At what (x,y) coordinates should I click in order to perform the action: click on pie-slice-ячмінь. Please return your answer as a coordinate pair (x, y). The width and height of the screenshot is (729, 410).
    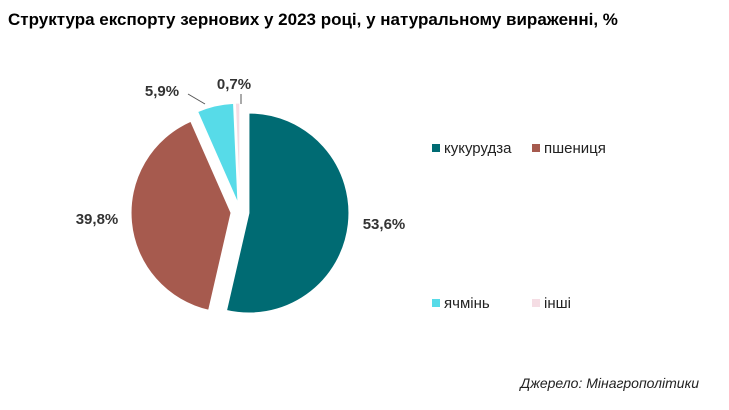
    Looking at the image, I should click on (218, 153).